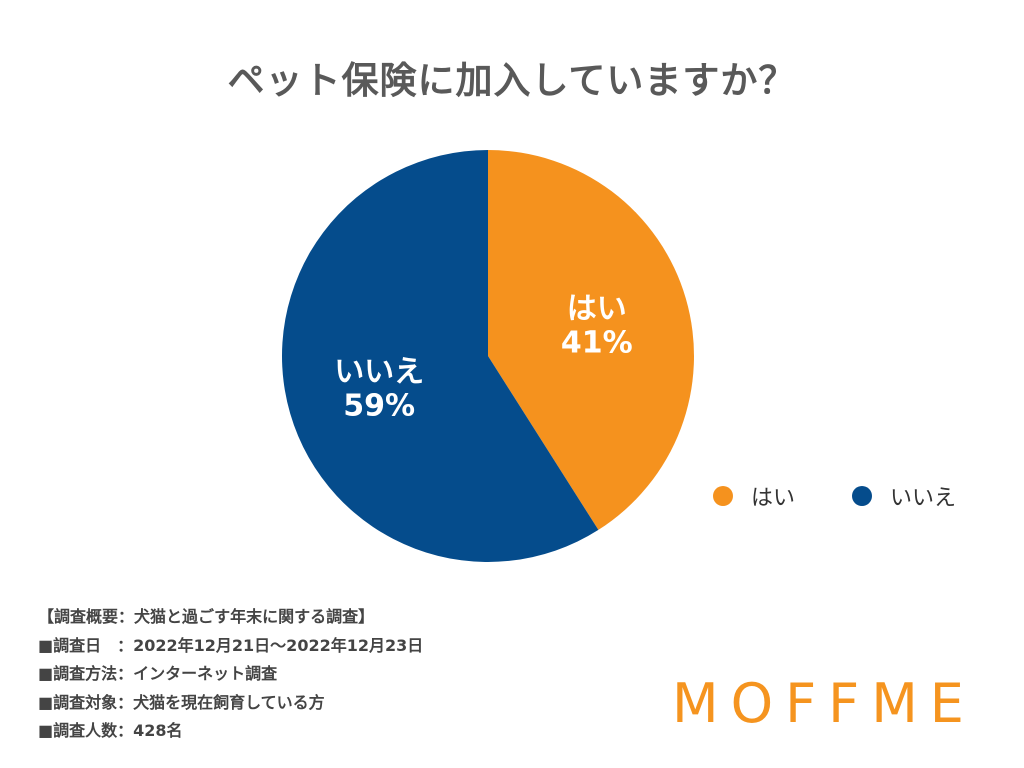  I want to click on slice-percent-label-yes: 41%, so click(597, 342).